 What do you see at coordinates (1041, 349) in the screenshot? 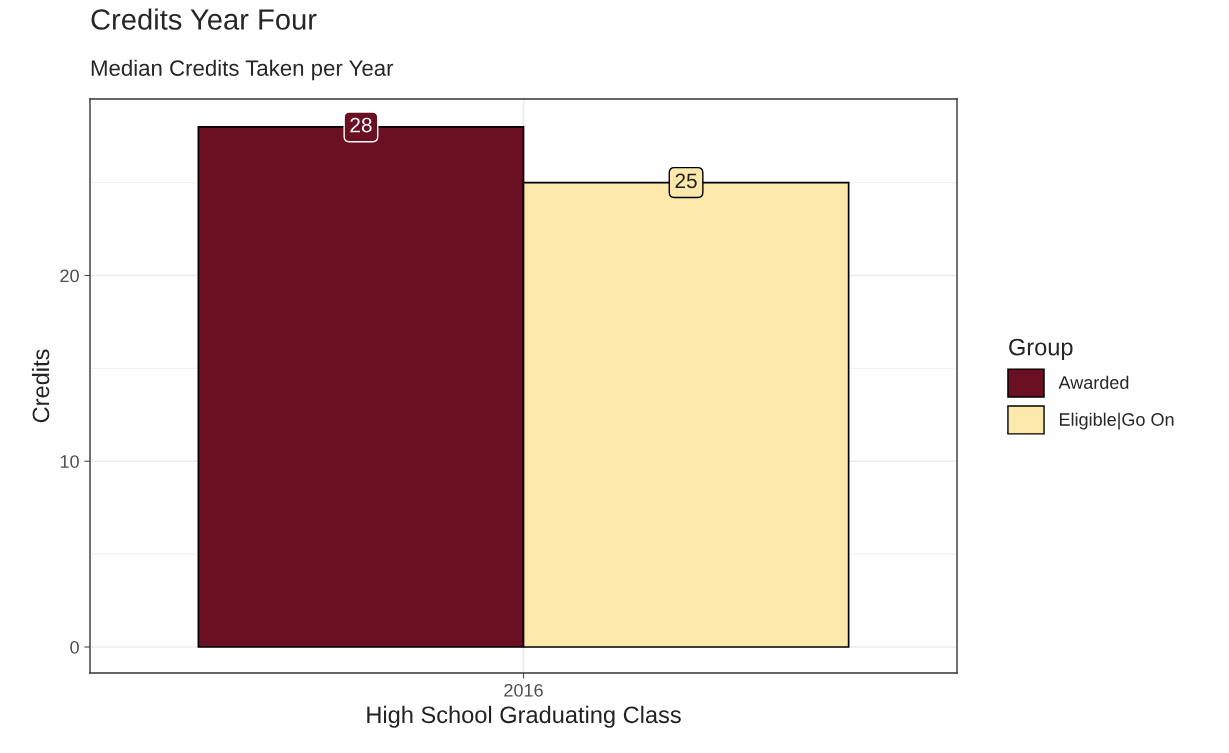
I see `legend-title: Group` at bounding box center [1041, 349].